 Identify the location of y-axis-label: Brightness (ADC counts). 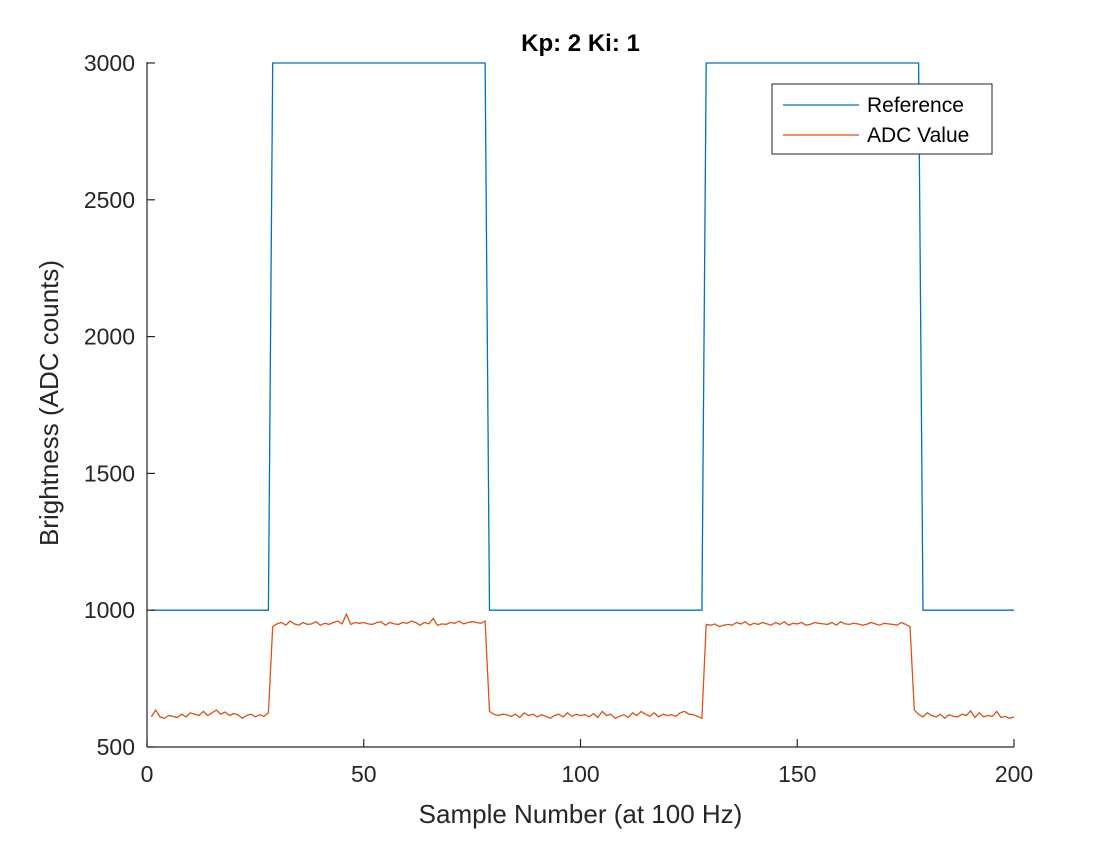
(49, 403).